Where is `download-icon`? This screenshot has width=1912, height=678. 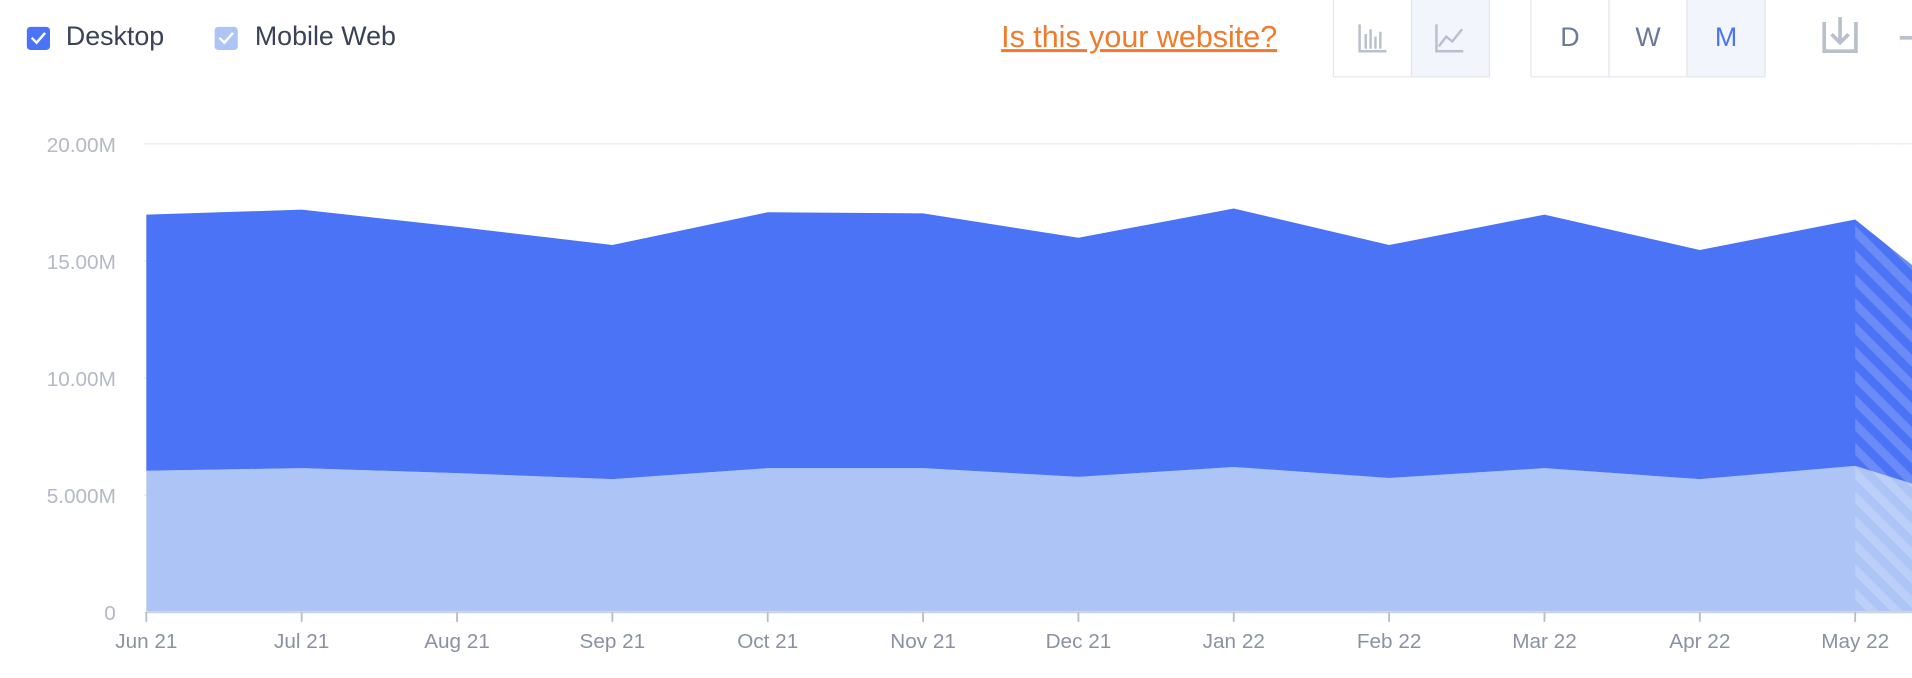
download-icon is located at coordinates (1840, 35).